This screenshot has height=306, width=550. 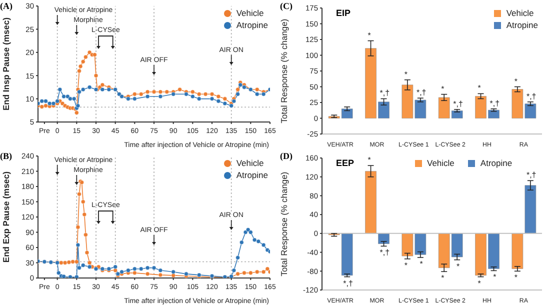 I want to click on text: (A), so click(x=6, y=6).